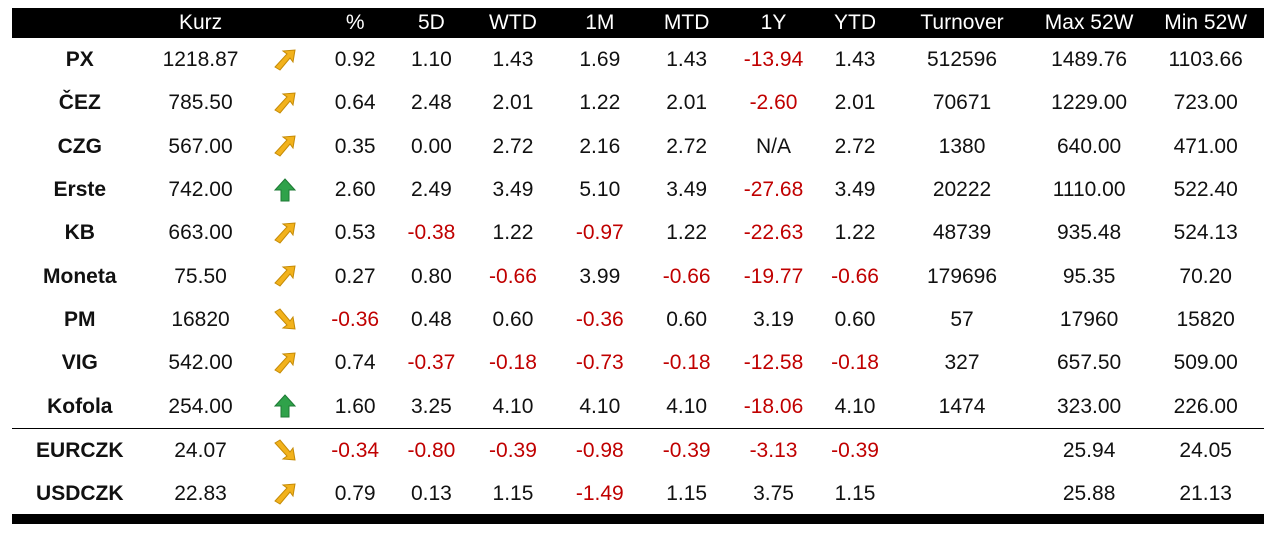 The height and width of the screenshot is (536, 1281). Describe the element at coordinates (855, 494) in the screenshot. I see `change-ytd: 1.15` at that location.